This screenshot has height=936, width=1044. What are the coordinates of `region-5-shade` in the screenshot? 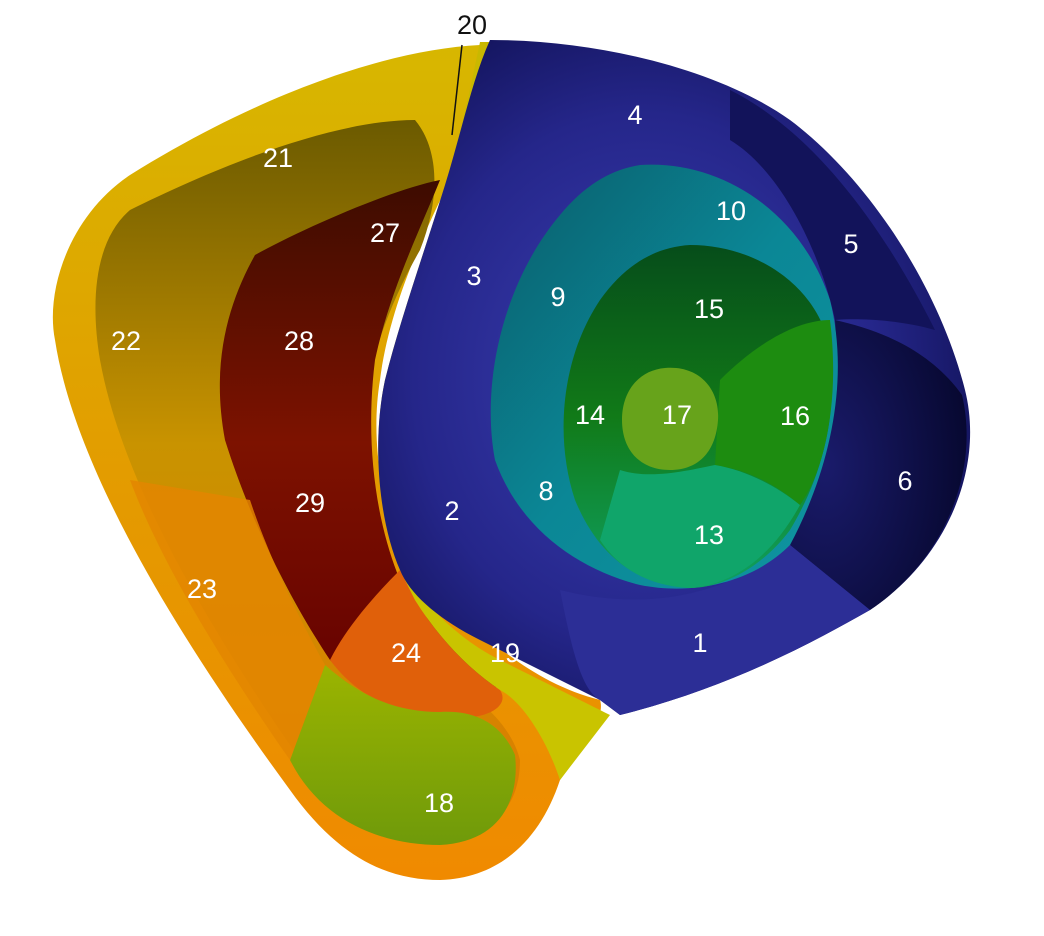 It's located at (832, 210).